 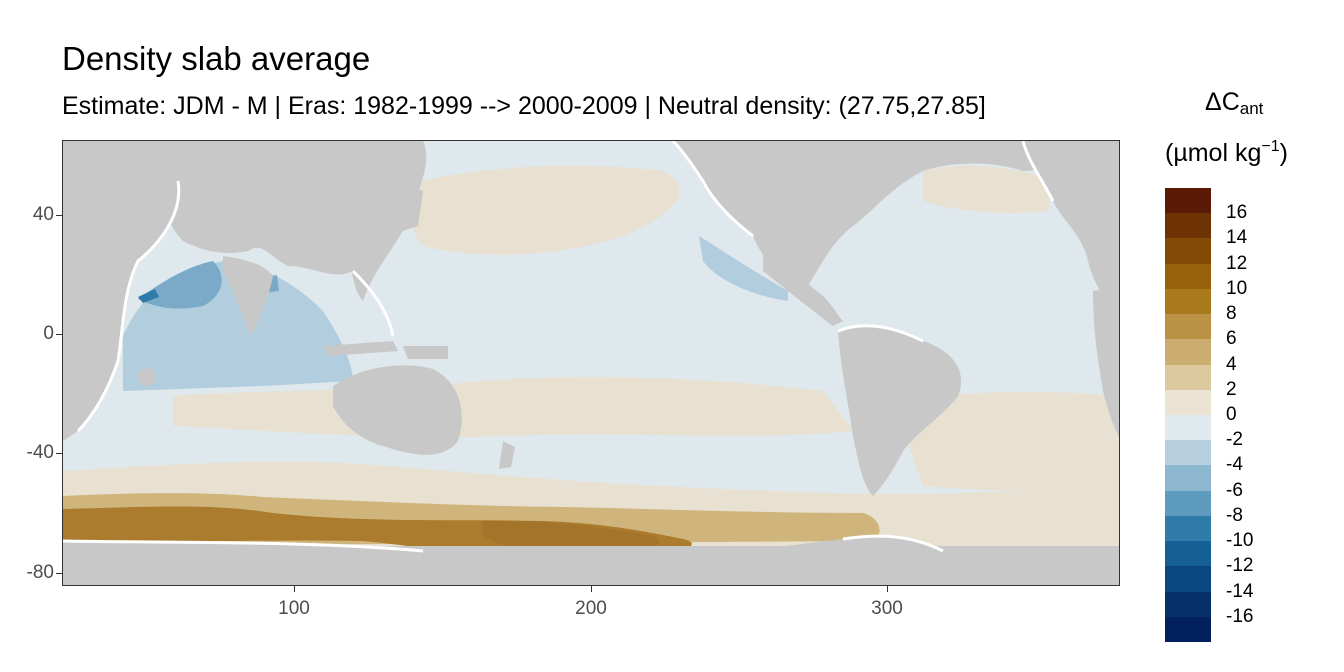 I want to click on legend-label: 16, so click(x=1237, y=213).